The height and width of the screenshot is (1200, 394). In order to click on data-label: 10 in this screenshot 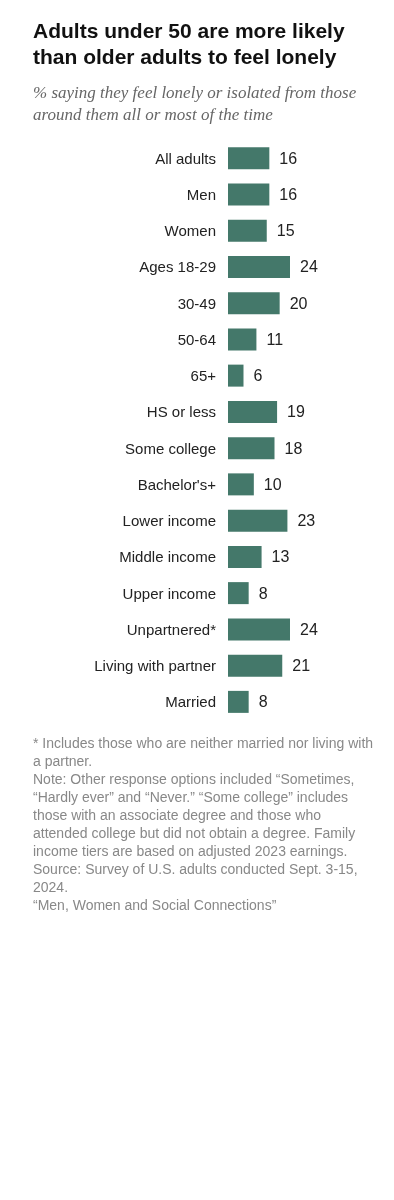, I will do `click(272, 484)`.